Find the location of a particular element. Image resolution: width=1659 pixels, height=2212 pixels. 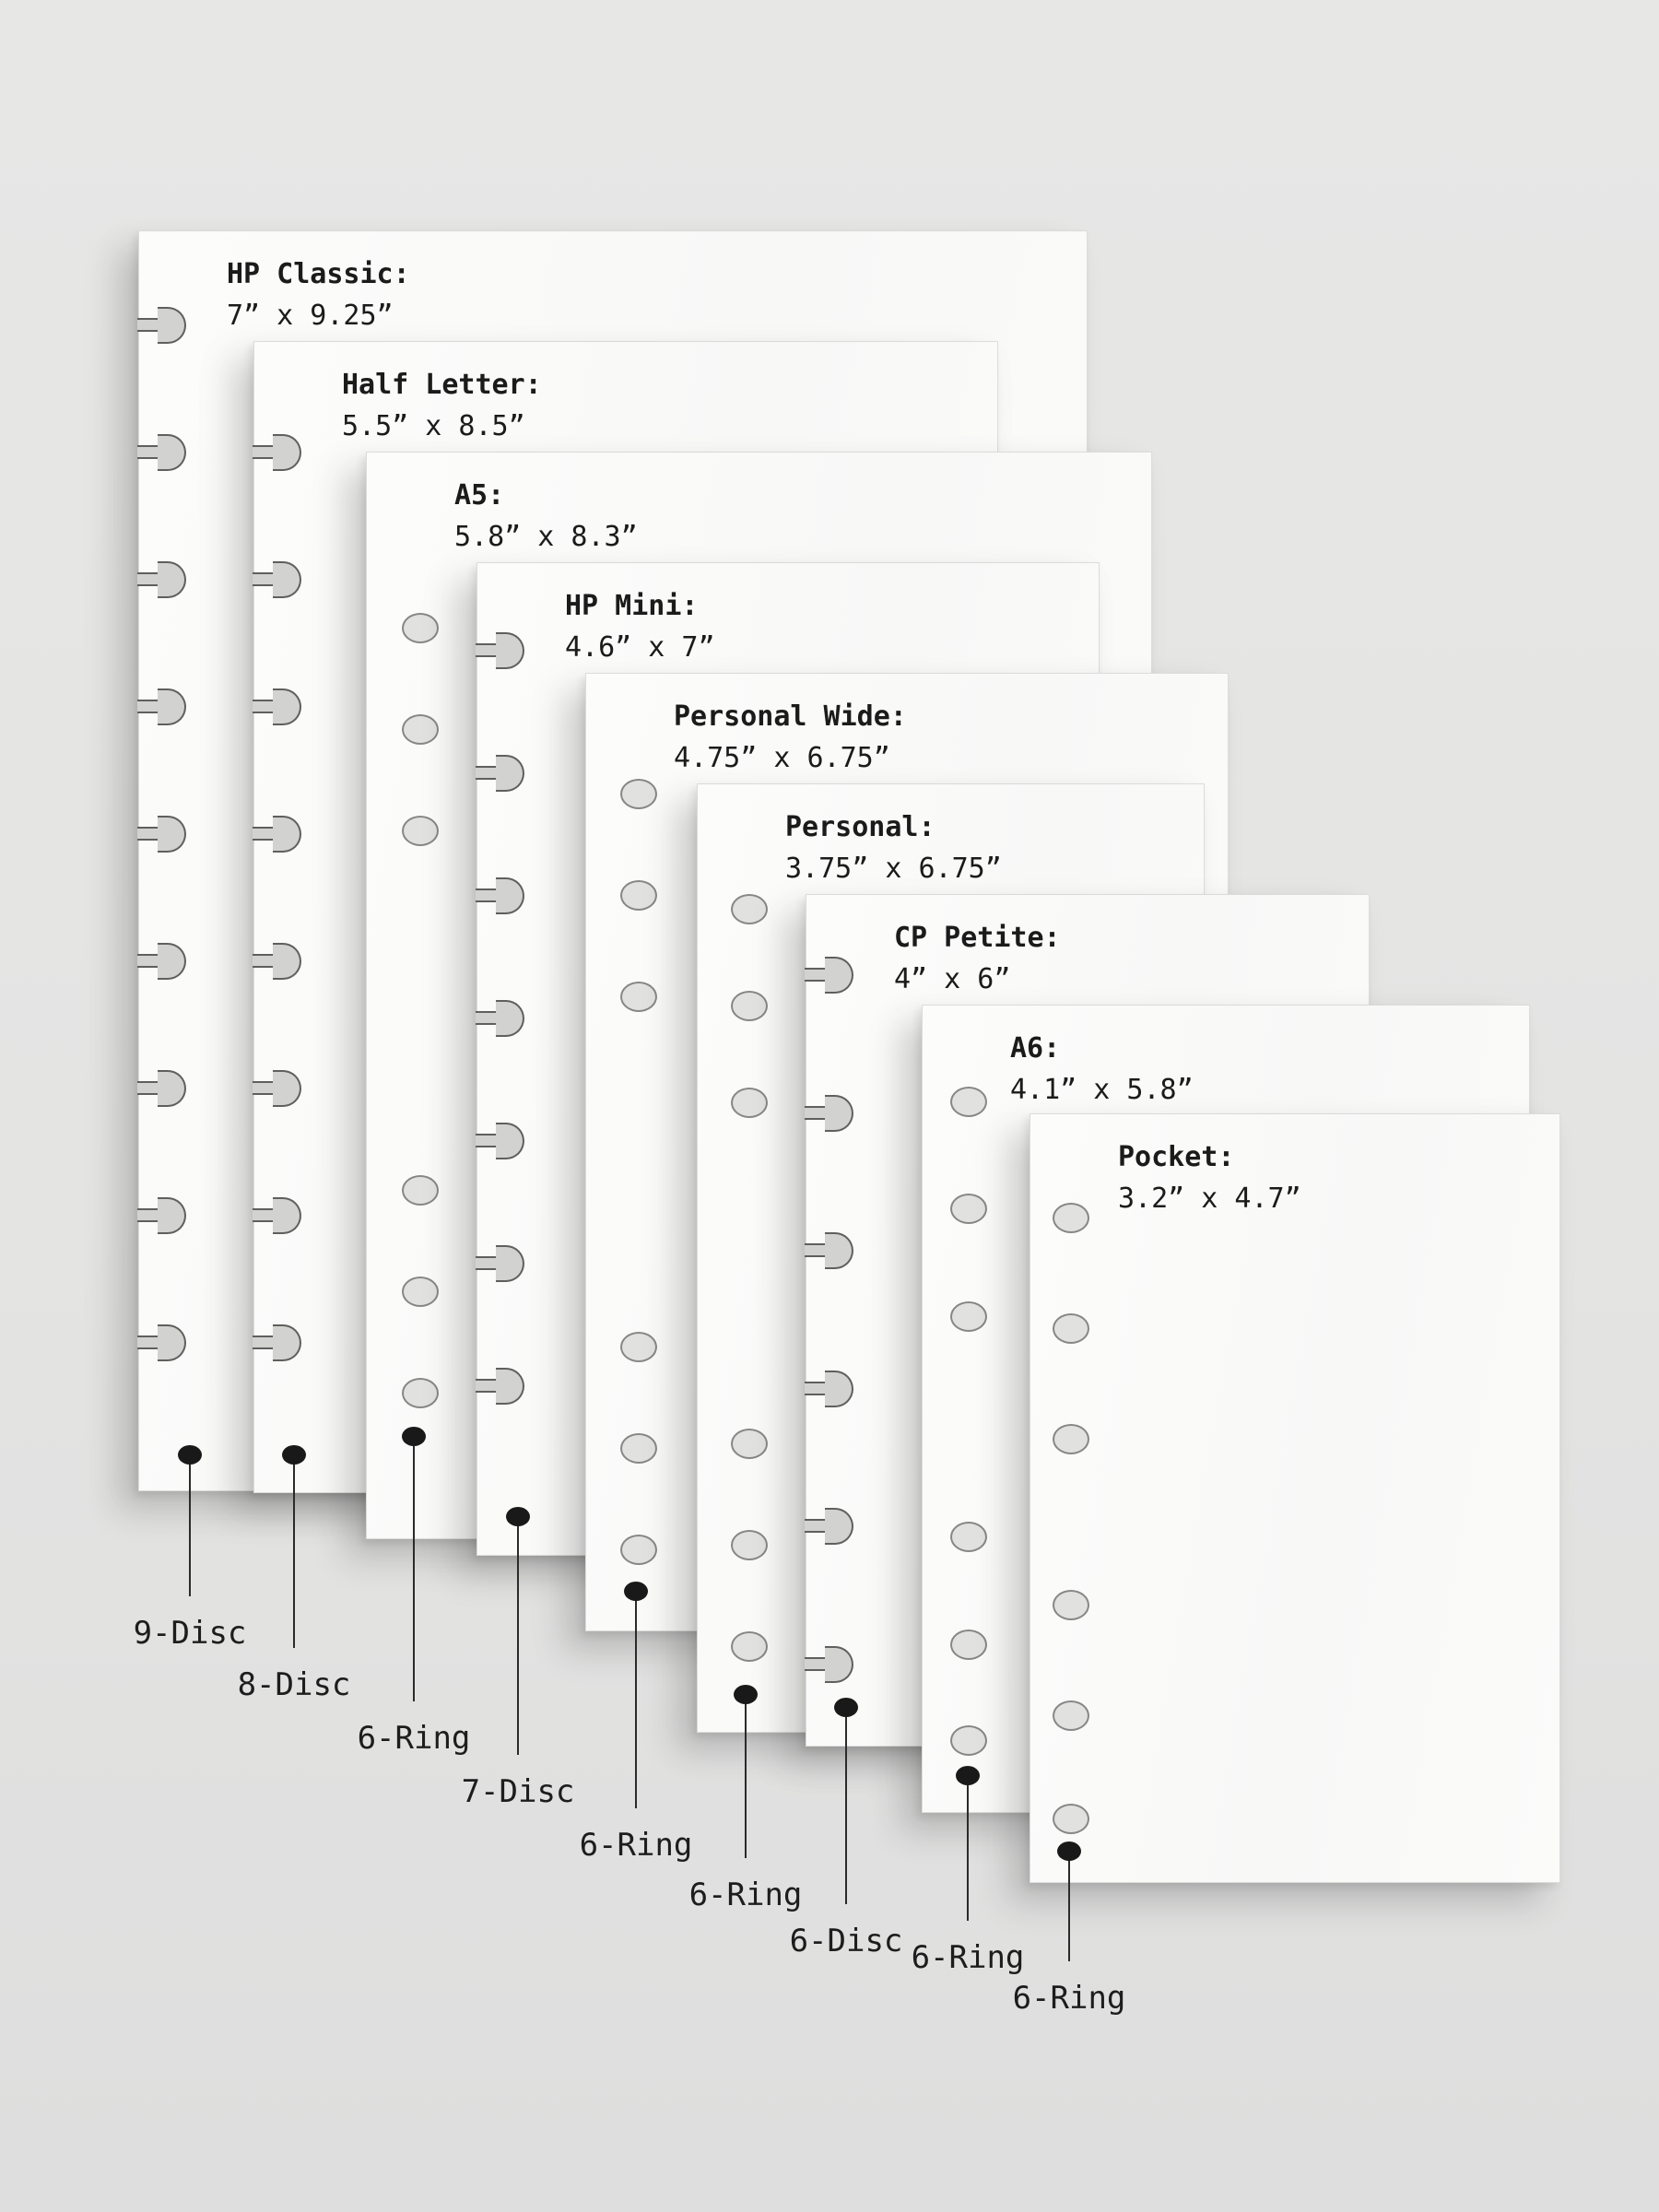

page-size-name: CP Petite: is located at coordinates (977, 938).